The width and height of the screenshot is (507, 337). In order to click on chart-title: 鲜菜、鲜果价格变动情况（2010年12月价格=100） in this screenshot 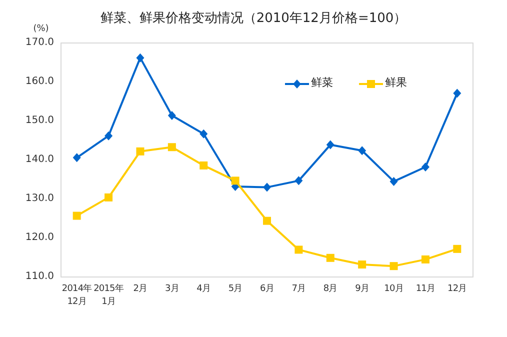, I will do `click(253, 18)`.